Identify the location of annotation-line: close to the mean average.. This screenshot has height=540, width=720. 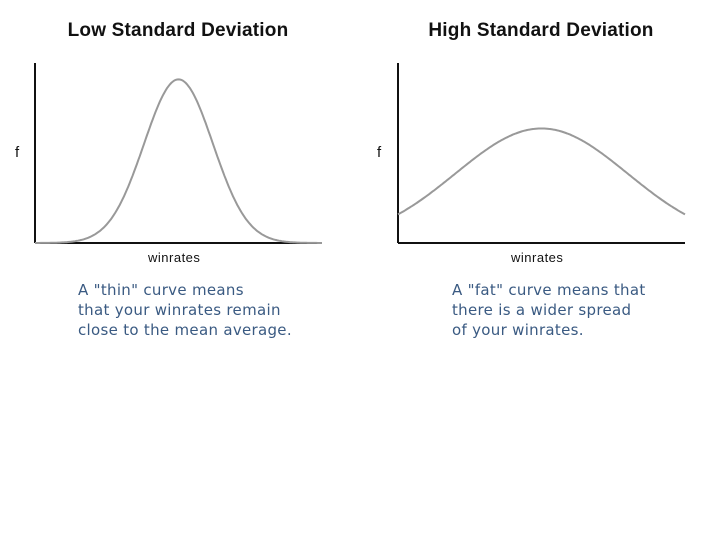
(185, 330).